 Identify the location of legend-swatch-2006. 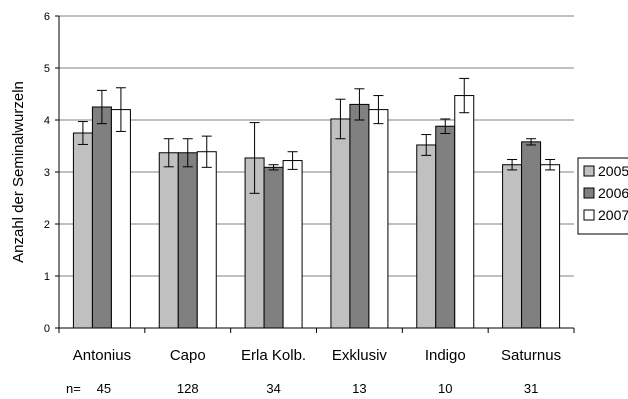
(589, 193).